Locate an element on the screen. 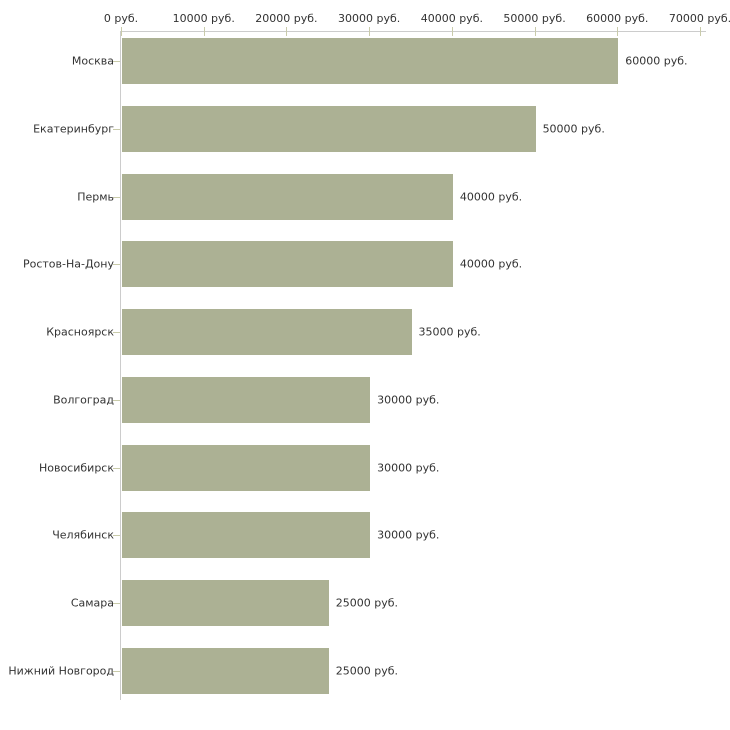 The width and height of the screenshot is (730, 730). bar-ростов-на-дону is located at coordinates (287, 264).